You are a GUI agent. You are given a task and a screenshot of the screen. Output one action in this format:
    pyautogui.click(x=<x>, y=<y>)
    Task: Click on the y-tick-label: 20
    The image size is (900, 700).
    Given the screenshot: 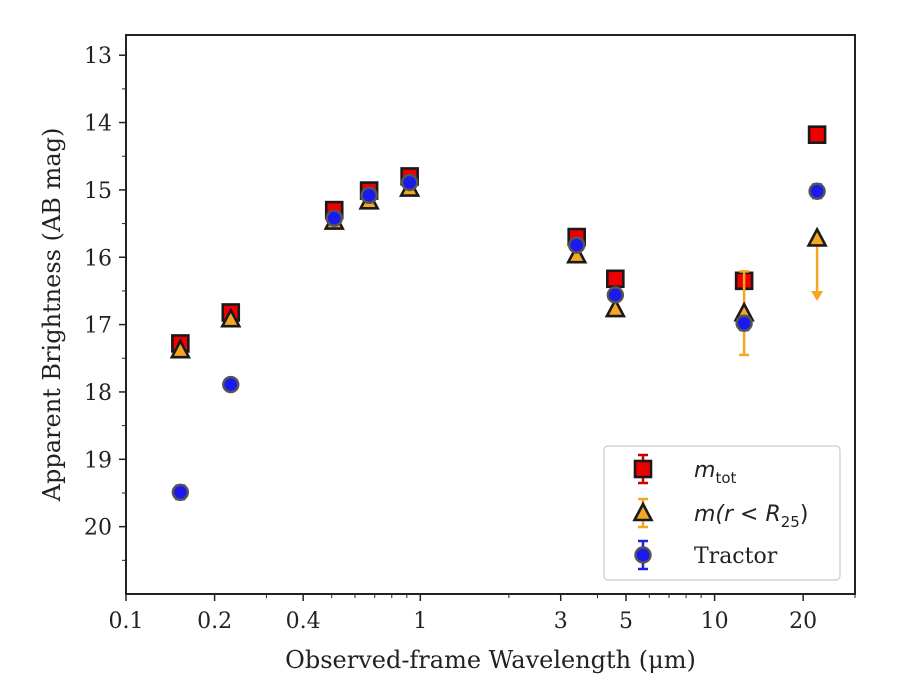 What is the action you would take?
    pyautogui.click(x=98, y=528)
    